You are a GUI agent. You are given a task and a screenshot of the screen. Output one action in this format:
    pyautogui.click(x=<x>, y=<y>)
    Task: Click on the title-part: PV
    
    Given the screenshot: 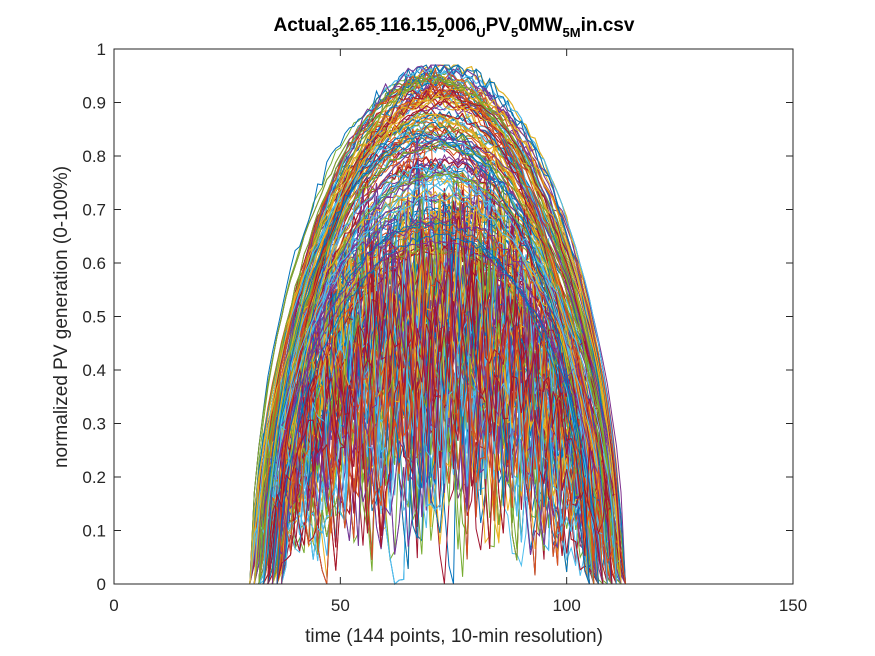 What is the action you would take?
    pyautogui.click(x=499, y=25)
    